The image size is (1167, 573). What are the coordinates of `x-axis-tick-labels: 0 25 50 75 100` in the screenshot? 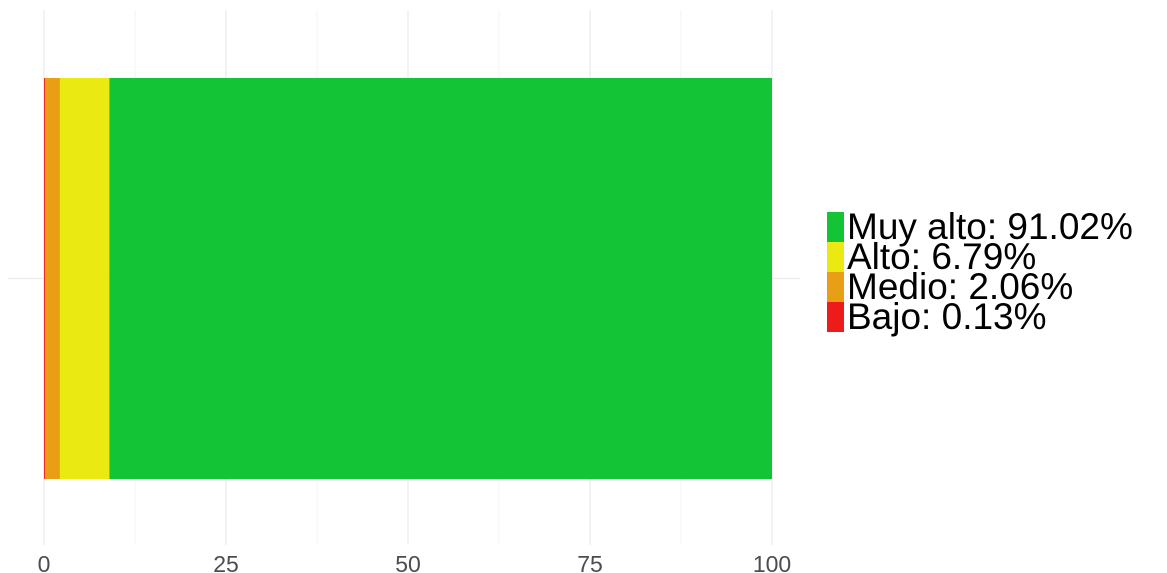 It's located at (415, 562).